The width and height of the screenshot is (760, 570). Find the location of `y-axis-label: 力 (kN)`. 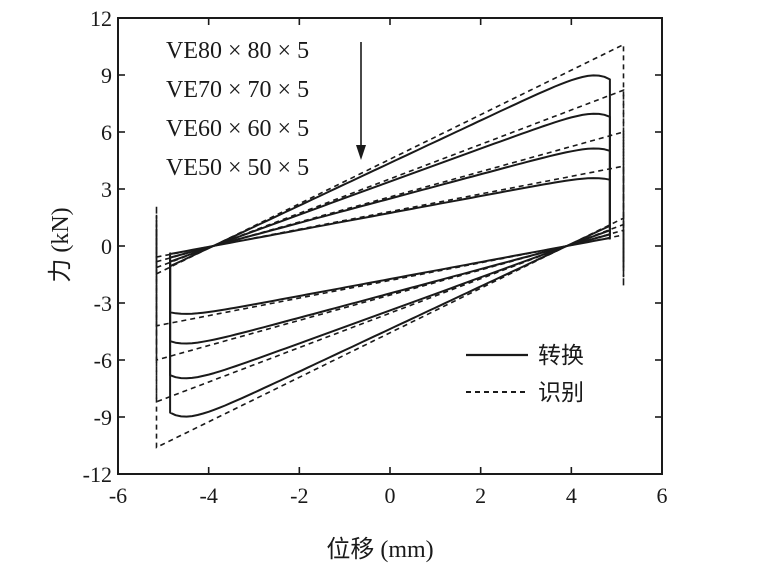

y-axis-label: 力 (kN) is located at coordinates (60, 244).